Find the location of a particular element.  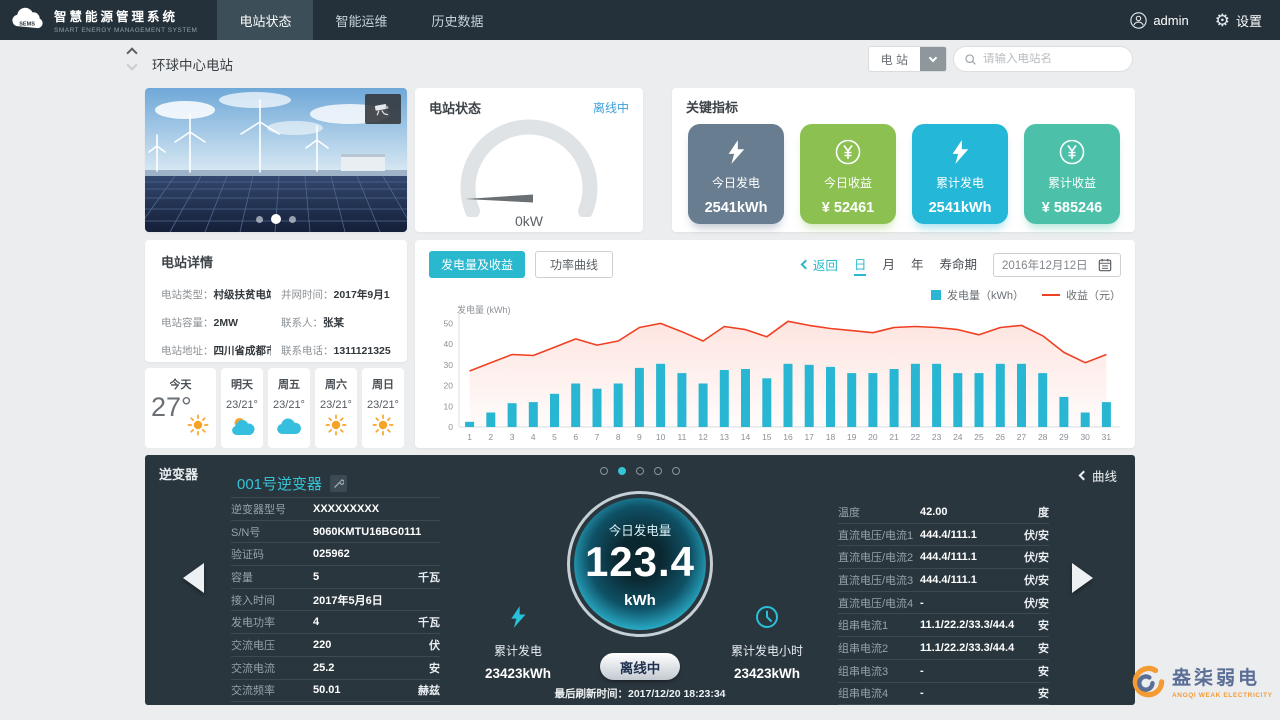

camera-button is located at coordinates (383, 109).